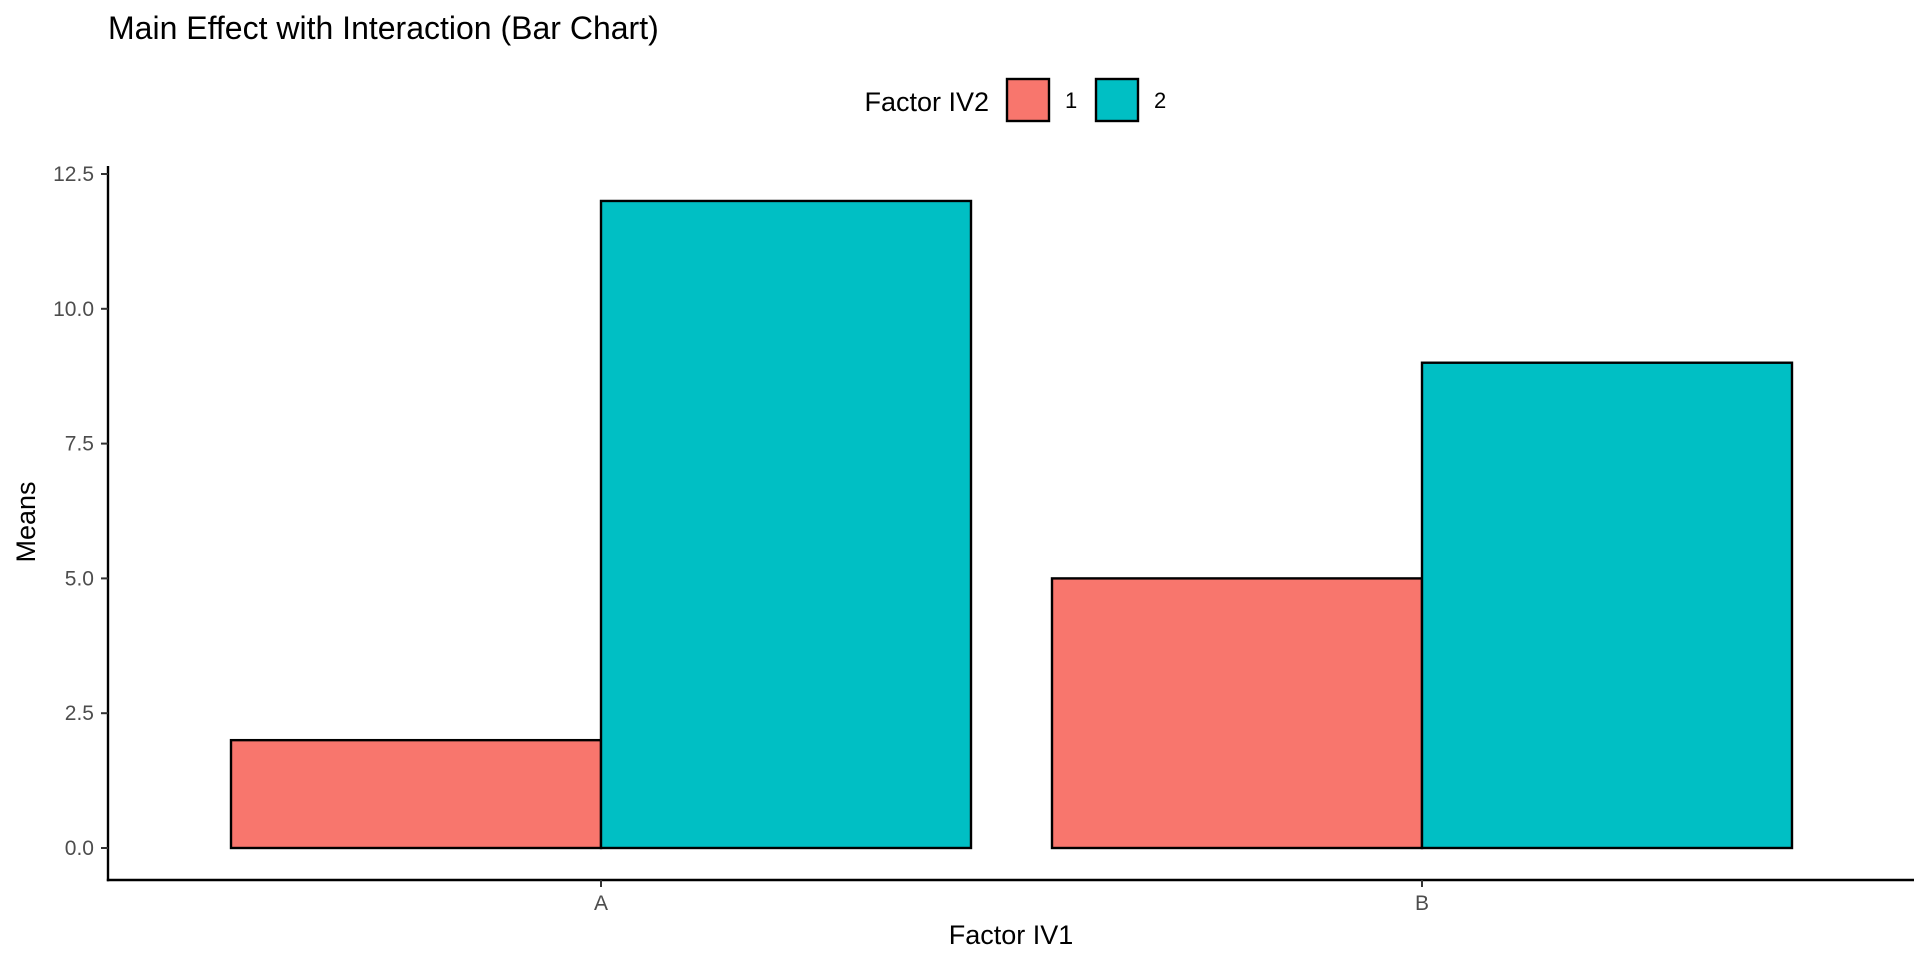  What do you see at coordinates (926, 102) in the screenshot?
I see `legend-title: Factor IV2` at bounding box center [926, 102].